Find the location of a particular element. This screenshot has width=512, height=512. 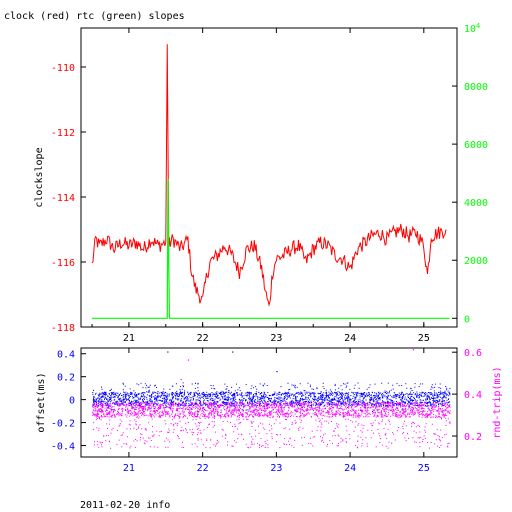

bottom-y-right-tick-label: 0.4 is located at coordinates (473, 395).